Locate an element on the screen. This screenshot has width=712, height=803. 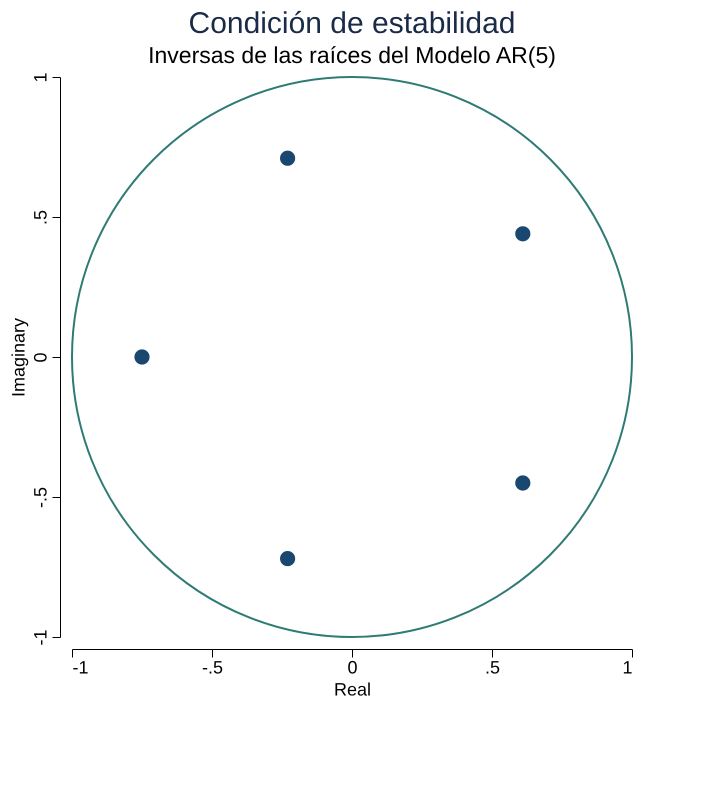
chart-subtitle: Inversas de las raíces del Modelo AR(5) is located at coordinates (352, 55).